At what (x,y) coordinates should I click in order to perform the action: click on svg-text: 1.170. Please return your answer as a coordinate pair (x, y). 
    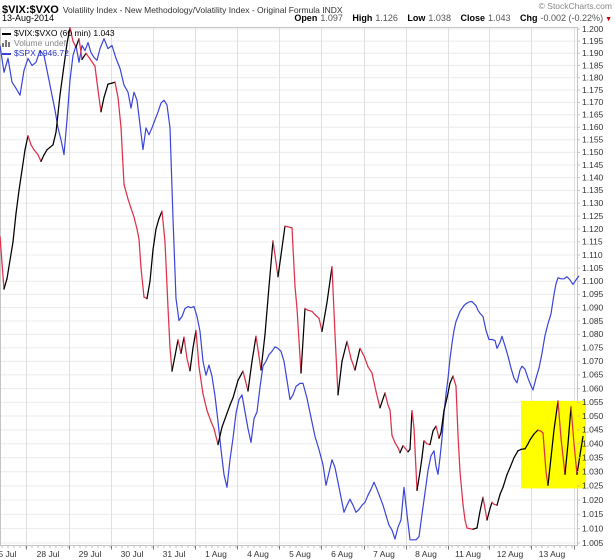
    Looking at the image, I should click on (593, 102).